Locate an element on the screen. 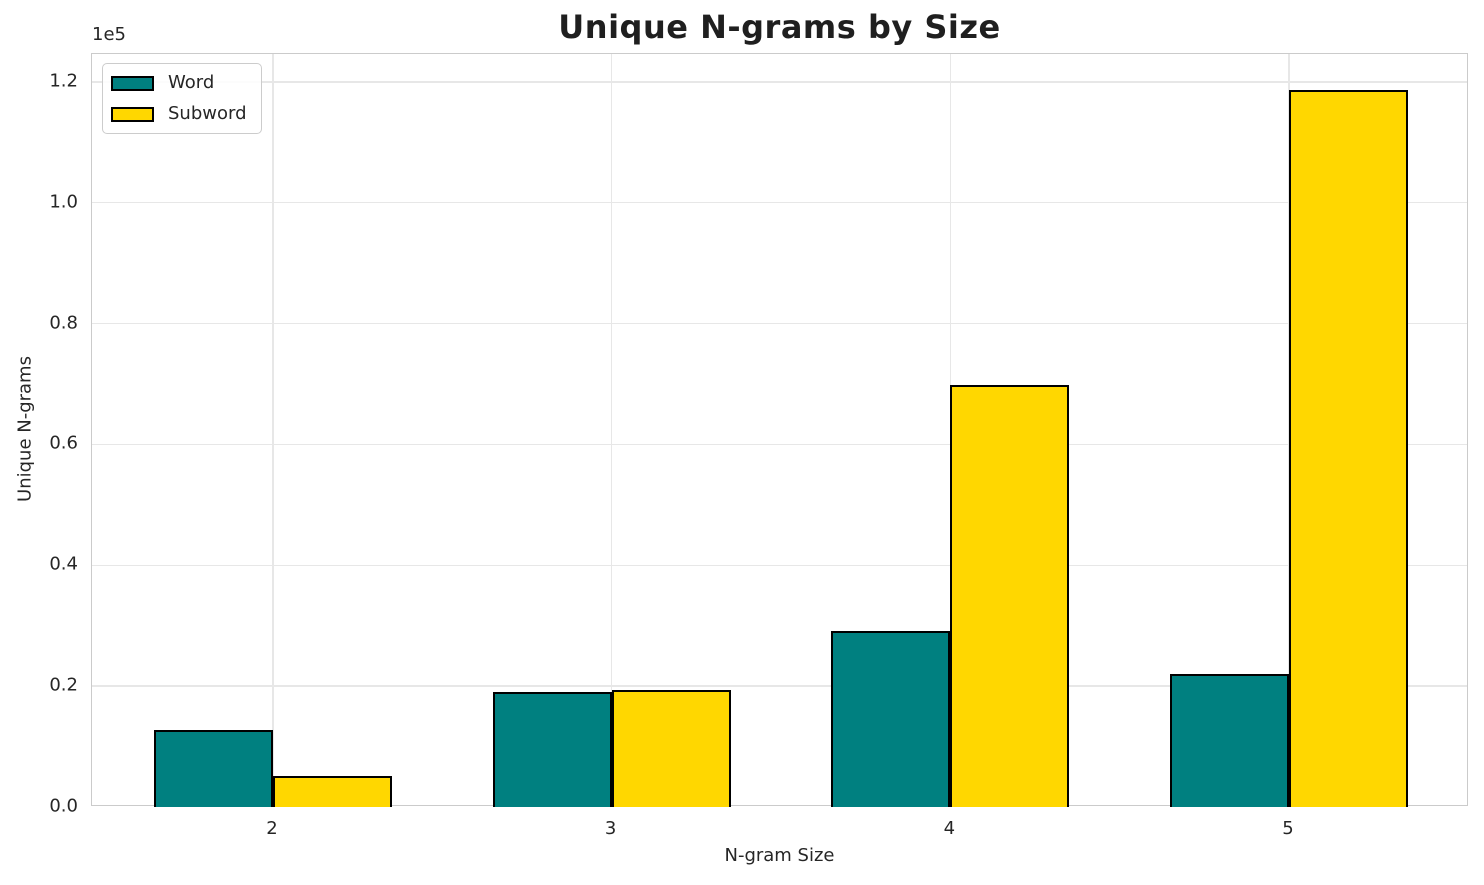 The height and width of the screenshot is (885, 1484). legend-item-word: Word is located at coordinates (179, 83).